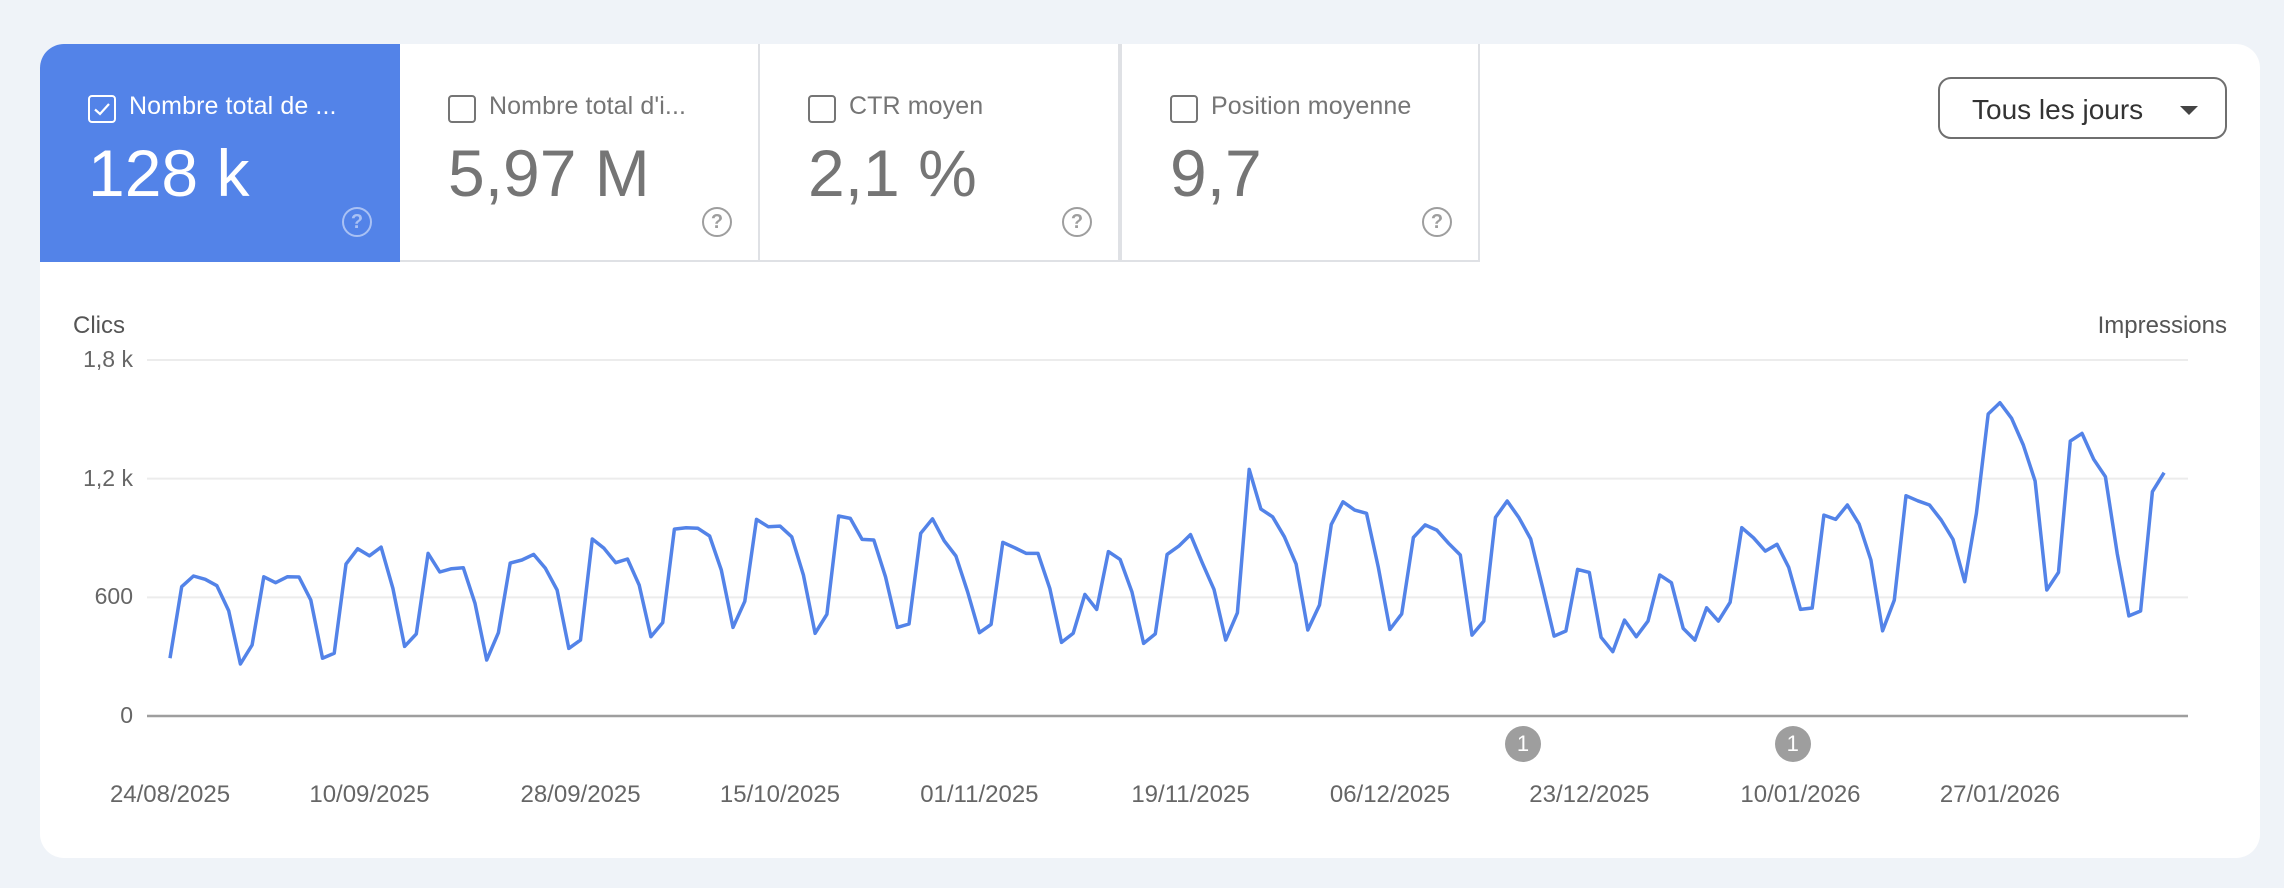 Image resolution: width=2284 pixels, height=888 pixels. I want to click on metric-label: CTR moyen, so click(916, 106).